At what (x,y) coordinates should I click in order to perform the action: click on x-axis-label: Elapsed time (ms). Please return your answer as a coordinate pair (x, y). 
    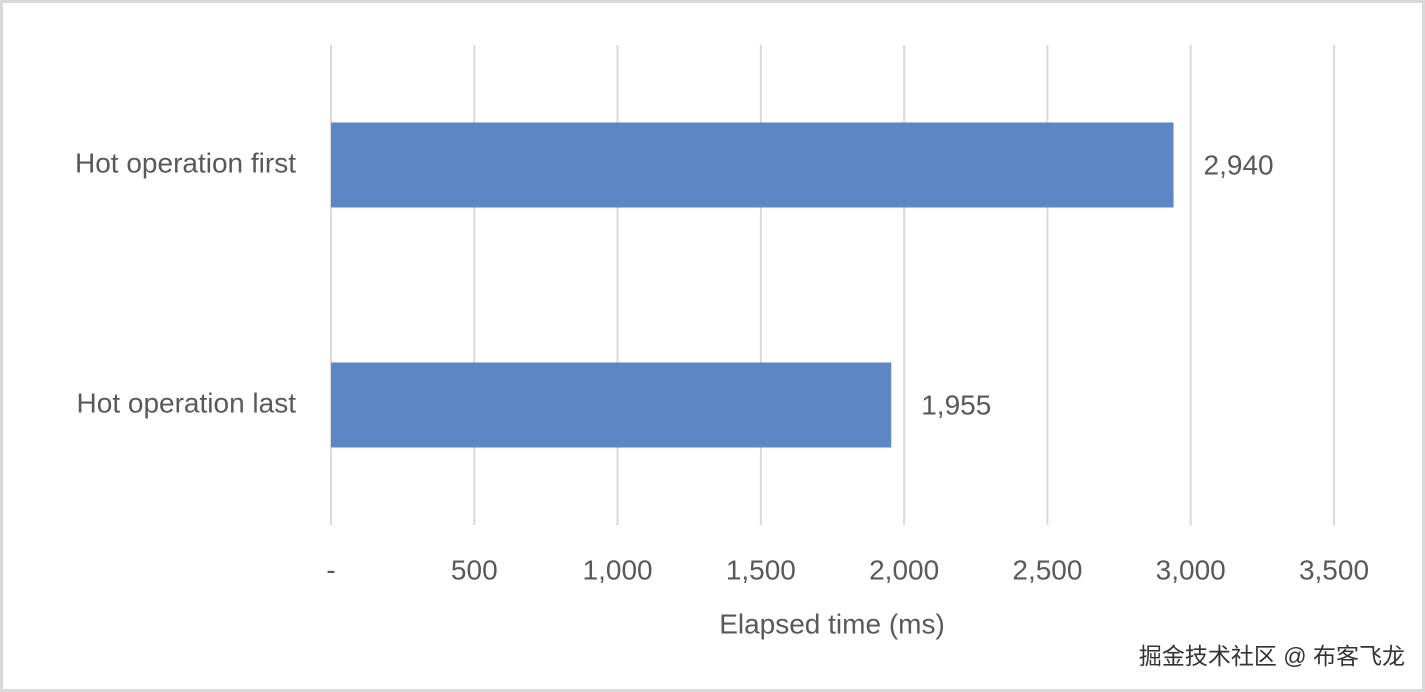
    Looking at the image, I should click on (832, 623).